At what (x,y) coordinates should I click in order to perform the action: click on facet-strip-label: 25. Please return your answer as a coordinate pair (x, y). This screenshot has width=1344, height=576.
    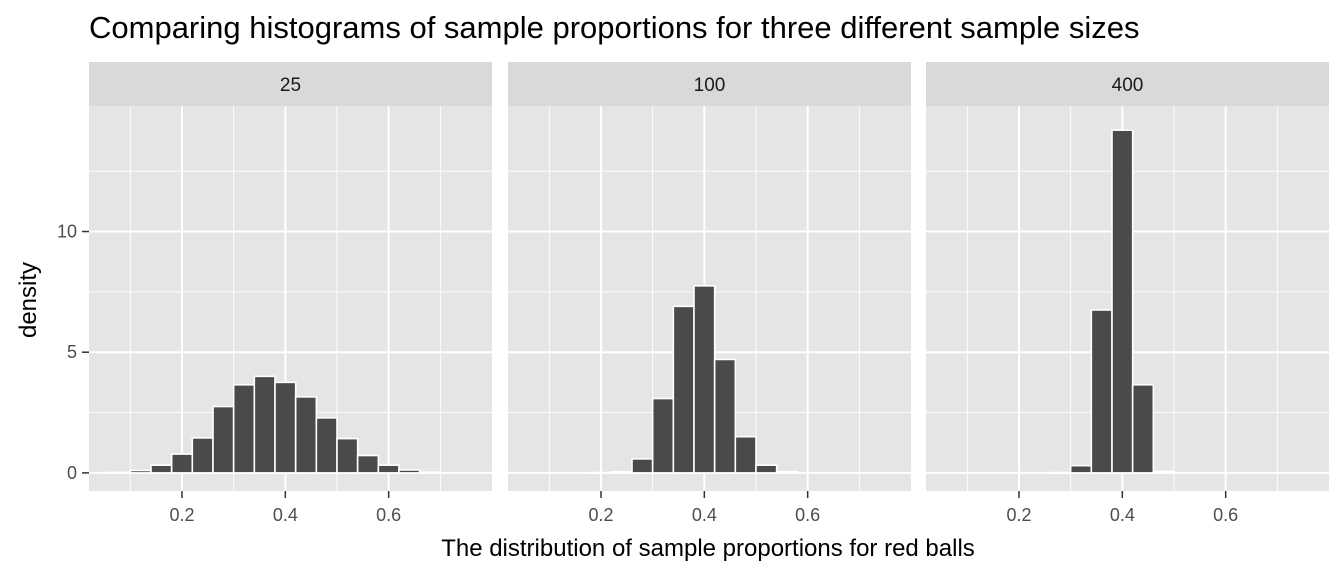
    Looking at the image, I should click on (290, 85).